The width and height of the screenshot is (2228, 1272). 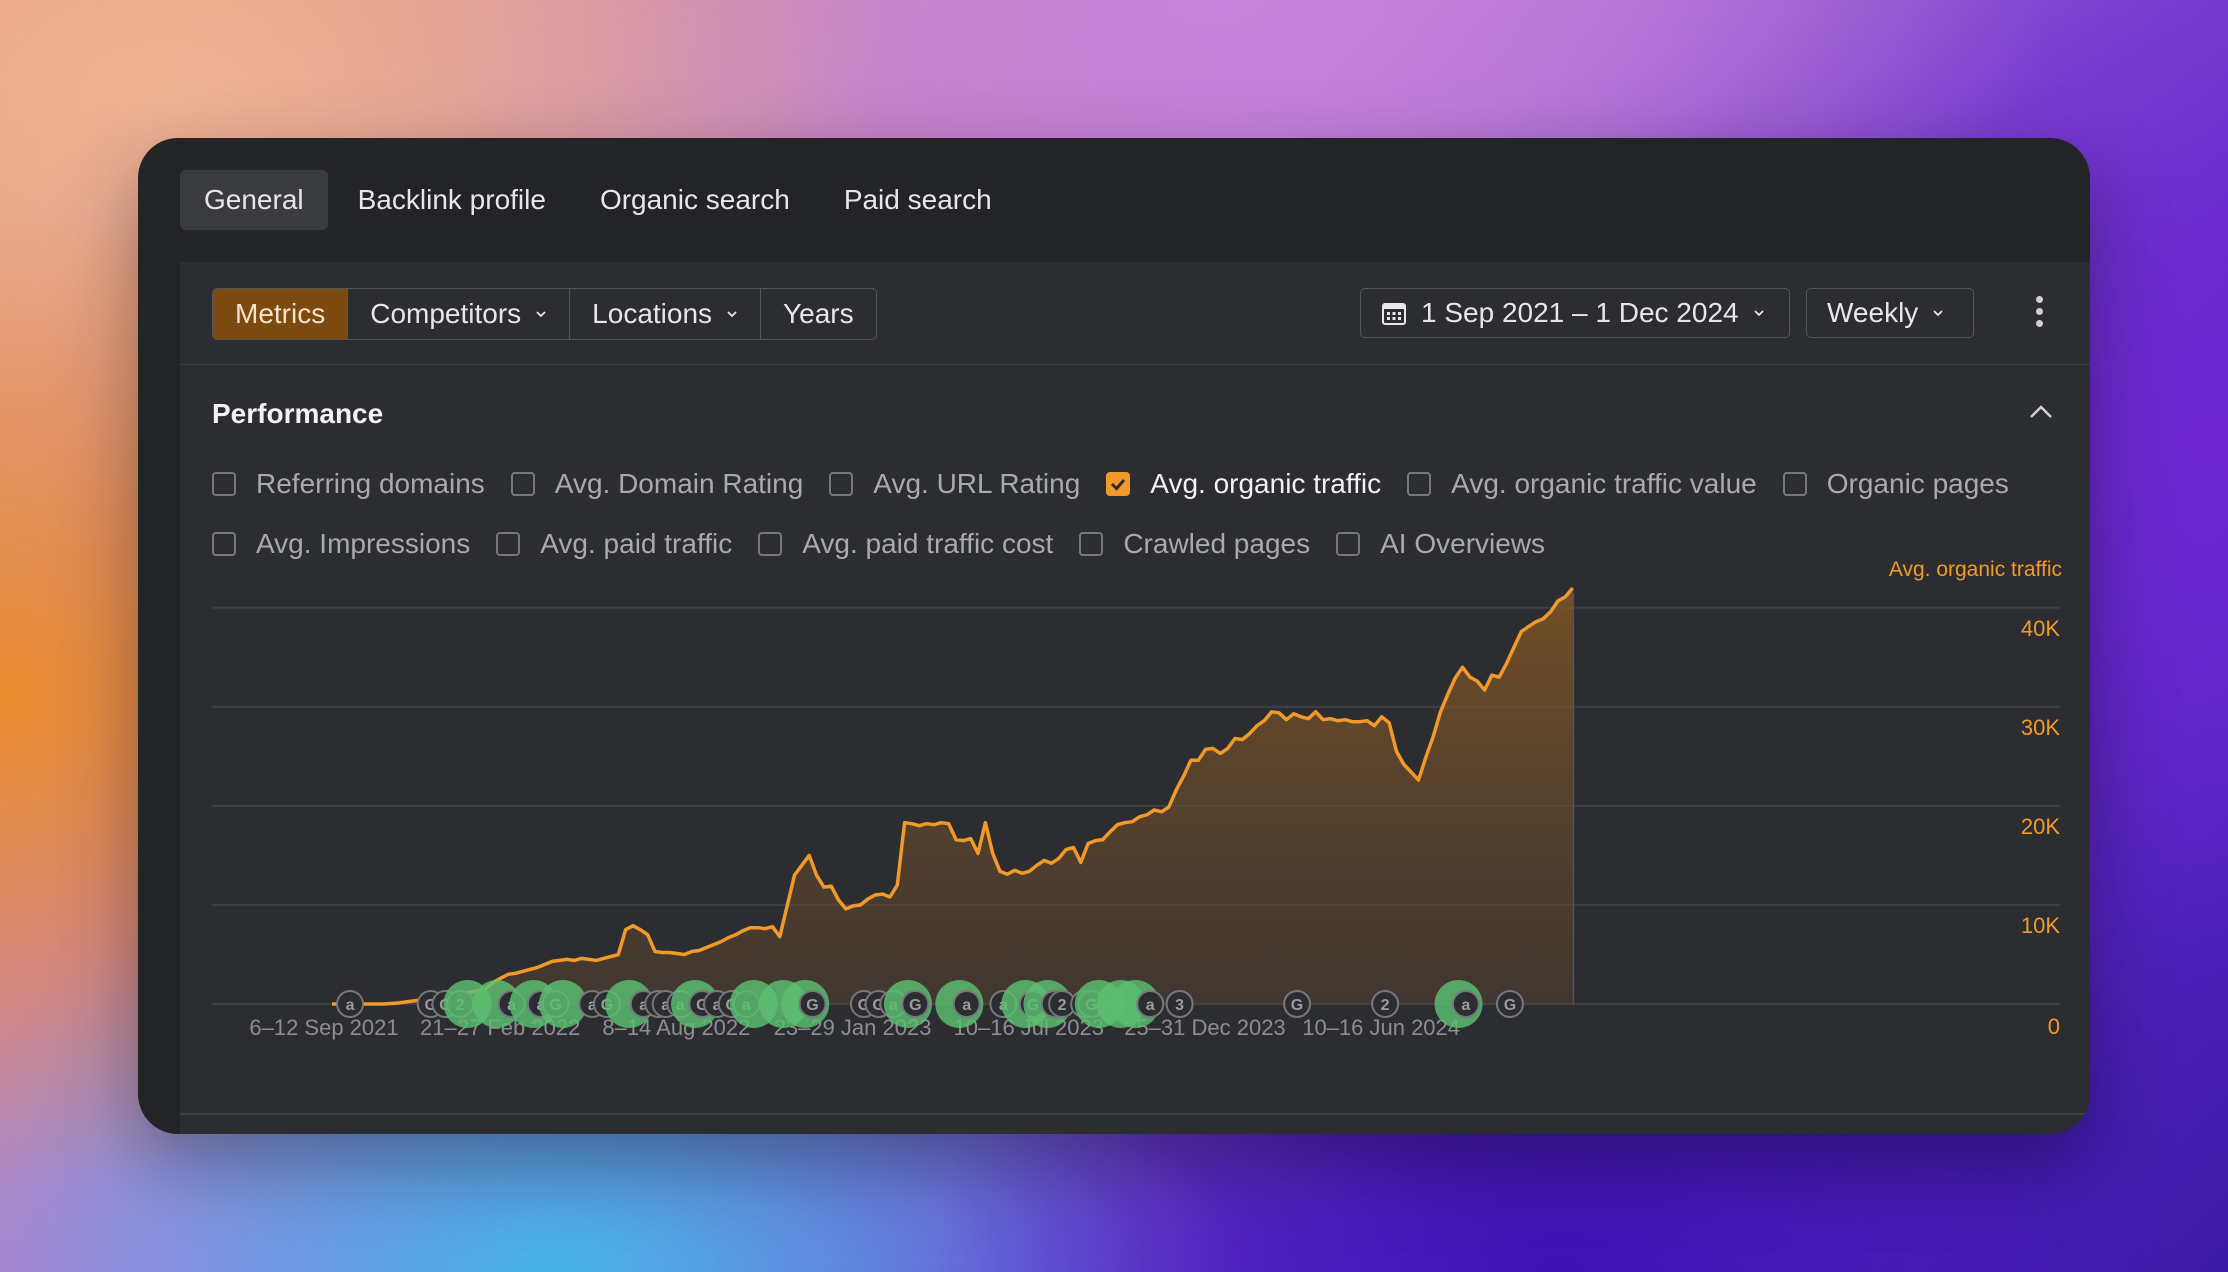 I want to click on interval-label: Weekly, so click(x=1873, y=312).